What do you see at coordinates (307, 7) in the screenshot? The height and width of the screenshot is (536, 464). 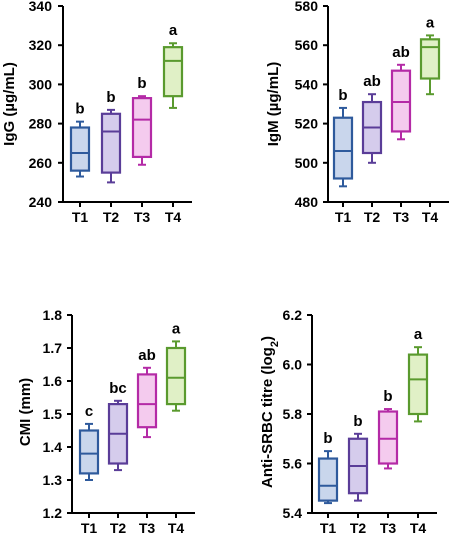 I see `y-tick-label: 580` at bounding box center [307, 7].